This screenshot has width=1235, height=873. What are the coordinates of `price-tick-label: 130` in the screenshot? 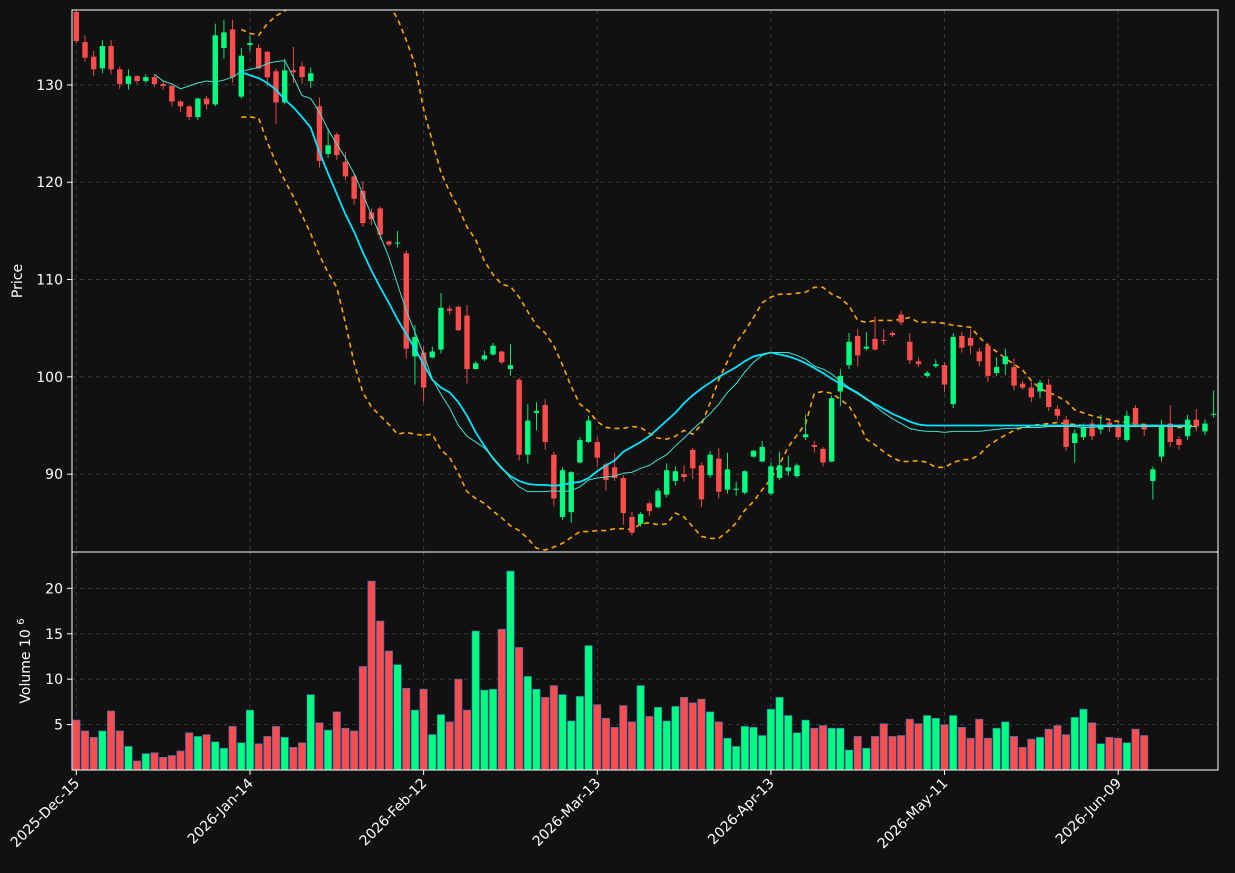 It's located at (49, 86).